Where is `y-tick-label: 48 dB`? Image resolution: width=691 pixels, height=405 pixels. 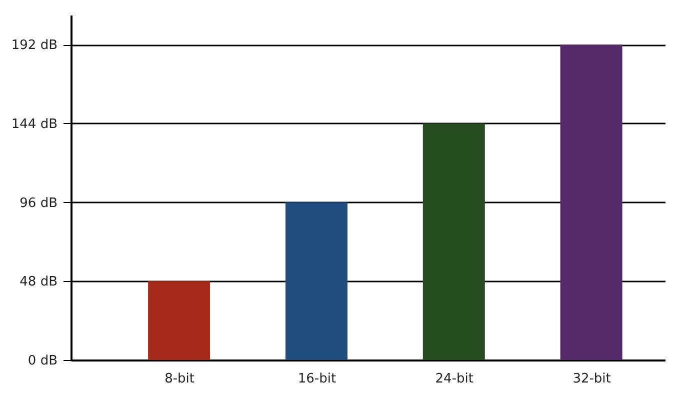 y-tick-label: 48 dB is located at coordinates (39, 282).